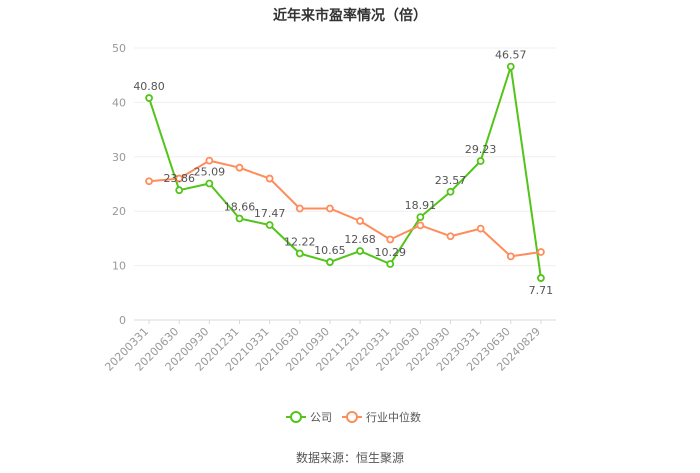 The width and height of the screenshot is (700, 473). What do you see at coordinates (451, 180) in the screenshot?
I see `company-label-10: 23.57` at bounding box center [451, 180].